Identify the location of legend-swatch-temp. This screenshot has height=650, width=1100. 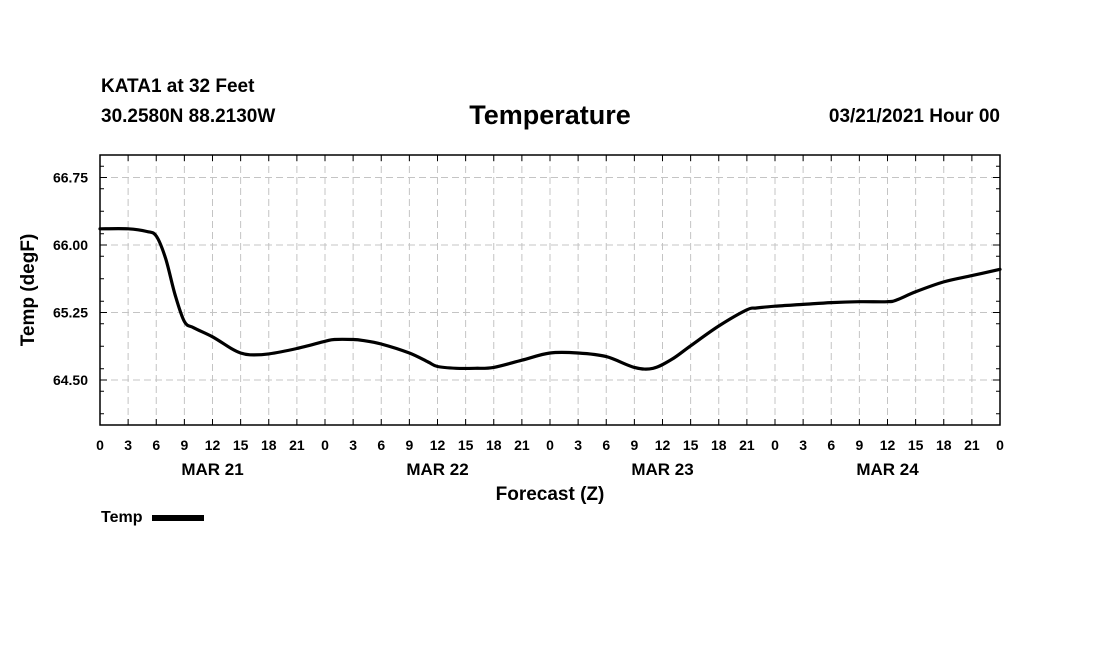
(178, 518).